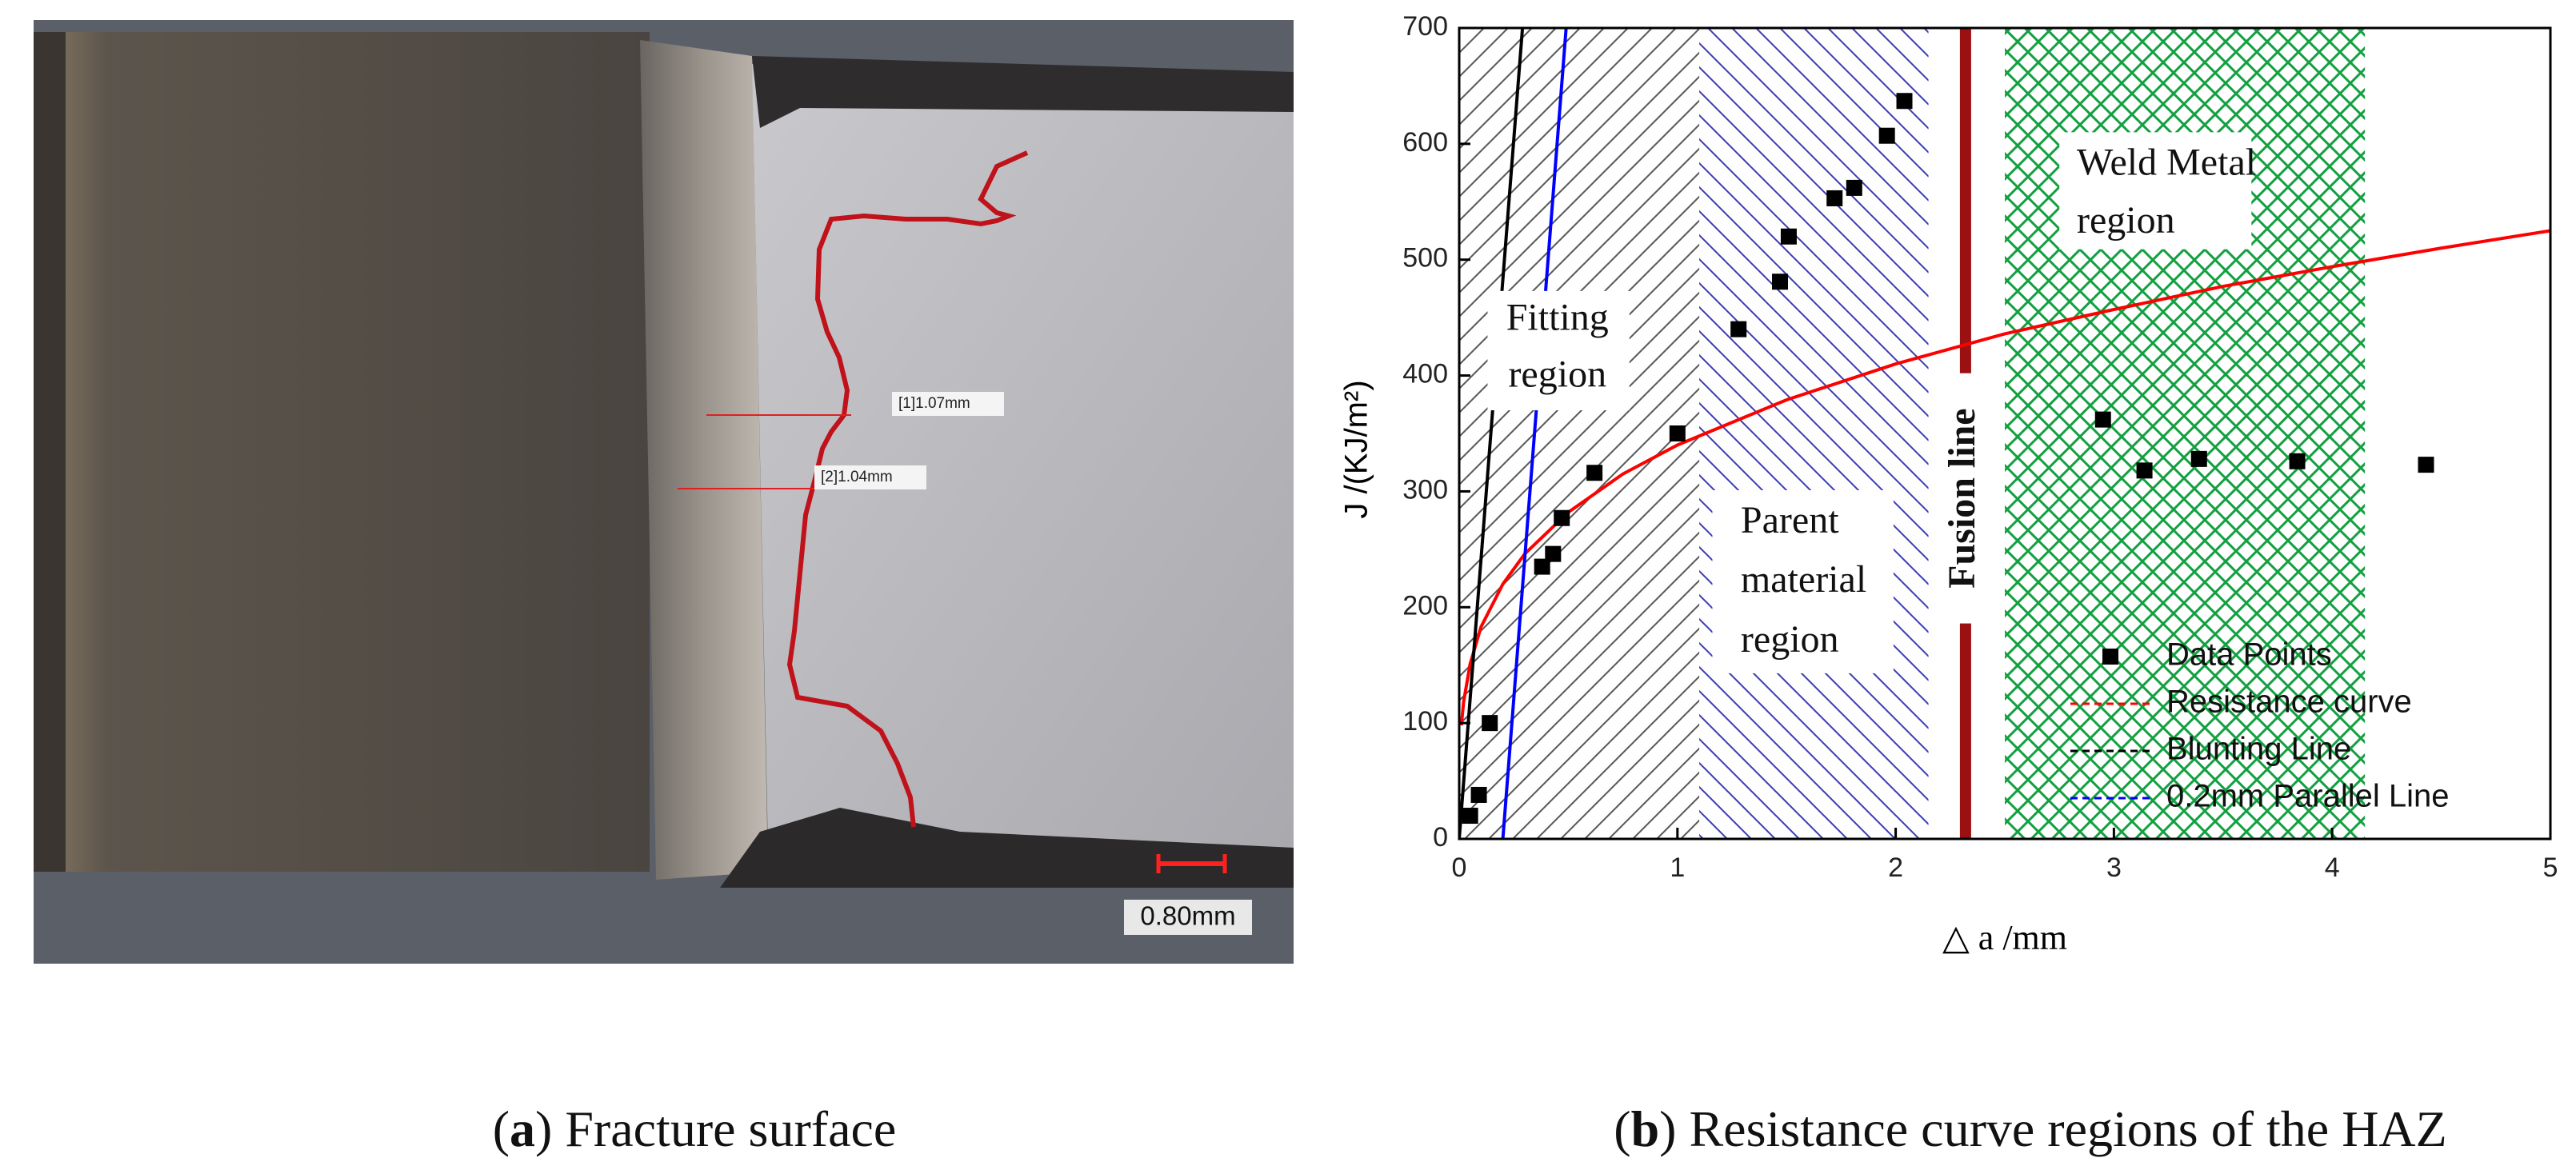 Image resolution: width=2576 pixels, height=1174 pixels. Describe the element at coordinates (2004, 937) in the screenshot. I see `x-axis-label: △ a /mm` at that location.